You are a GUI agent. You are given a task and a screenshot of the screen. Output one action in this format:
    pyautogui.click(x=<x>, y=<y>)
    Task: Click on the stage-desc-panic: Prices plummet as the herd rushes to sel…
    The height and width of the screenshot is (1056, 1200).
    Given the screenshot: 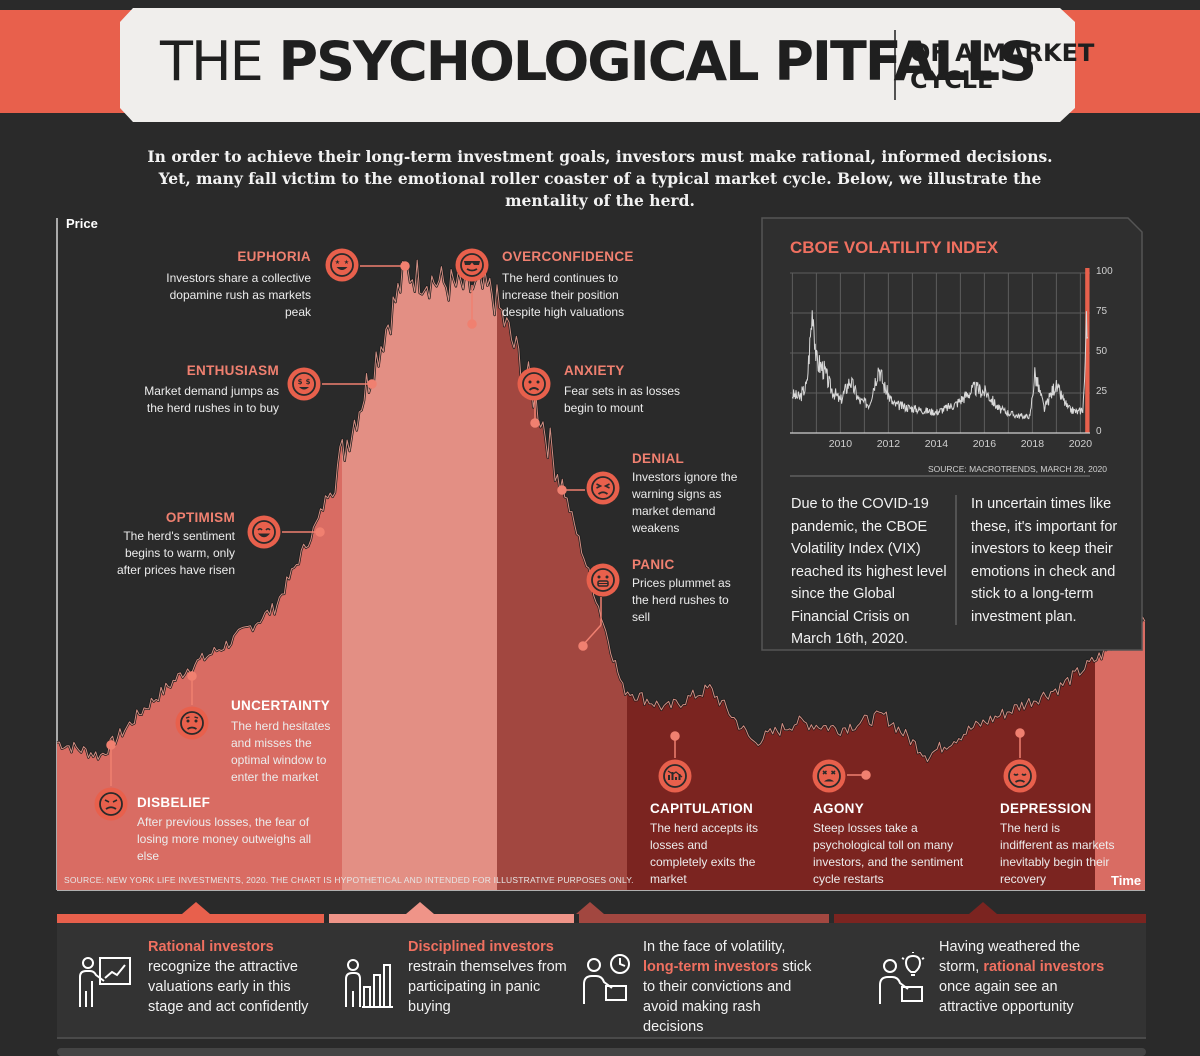 What is the action you would take?
    pyautogui.click(x=681, y=600)
    